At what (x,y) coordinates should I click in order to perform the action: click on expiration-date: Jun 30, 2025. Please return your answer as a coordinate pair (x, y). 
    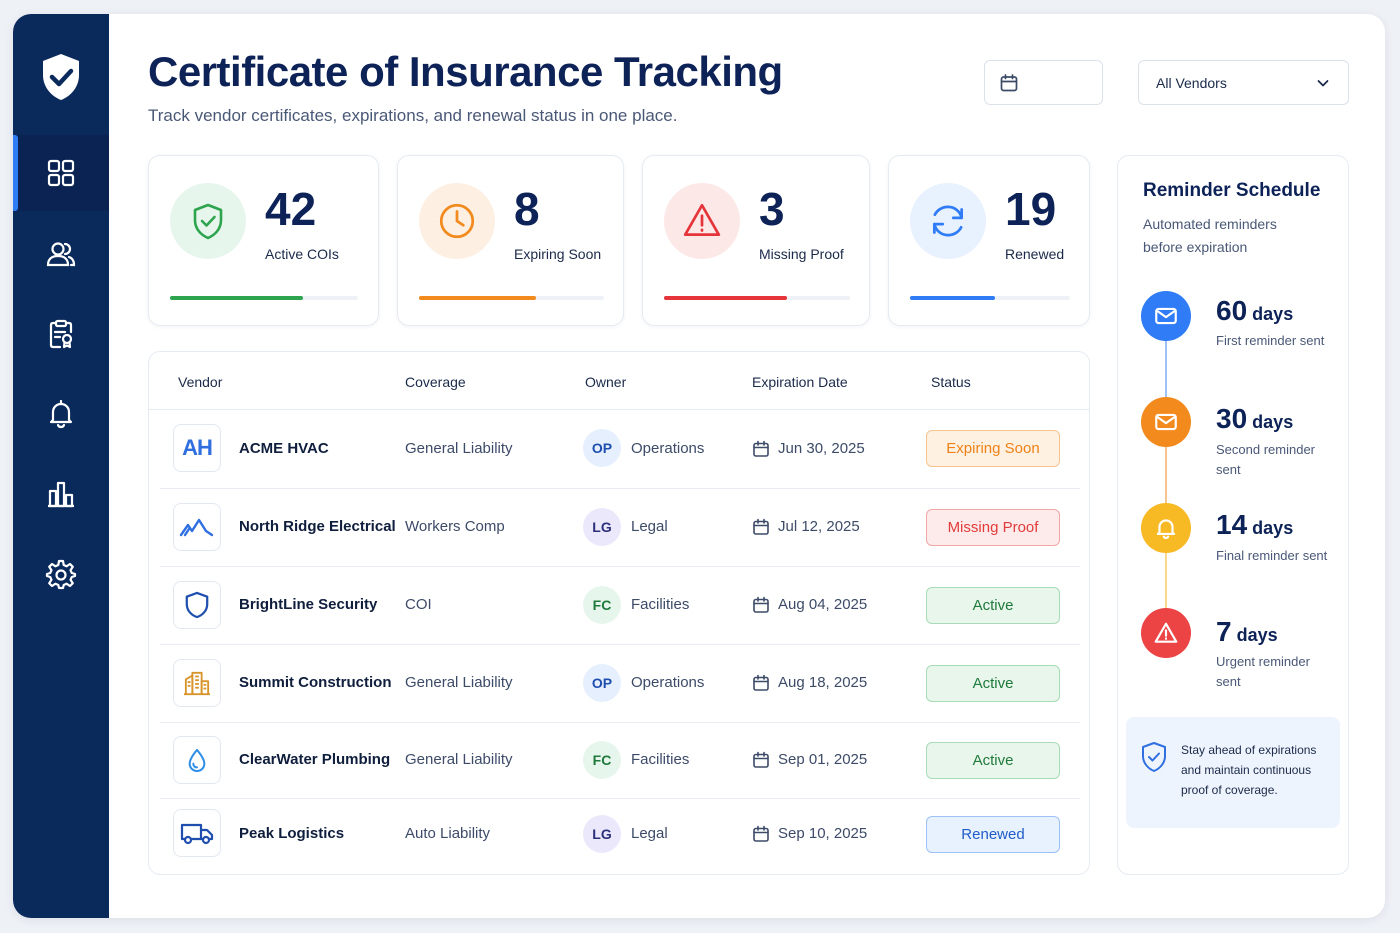
    Looking at the image, I should click on (821, 448).